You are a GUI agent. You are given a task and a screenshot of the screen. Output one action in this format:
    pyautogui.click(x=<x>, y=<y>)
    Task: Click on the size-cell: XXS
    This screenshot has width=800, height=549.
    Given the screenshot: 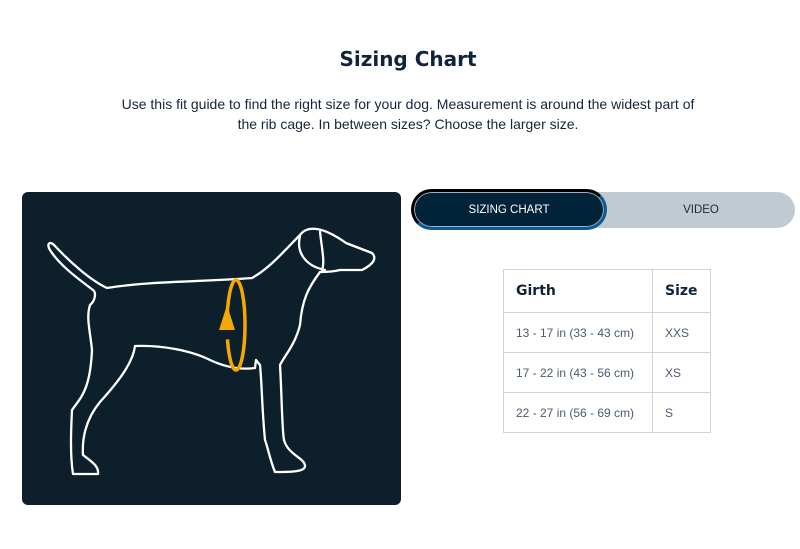 What is the action you would take?
    pyautogui.click(x=681, y=332)
    